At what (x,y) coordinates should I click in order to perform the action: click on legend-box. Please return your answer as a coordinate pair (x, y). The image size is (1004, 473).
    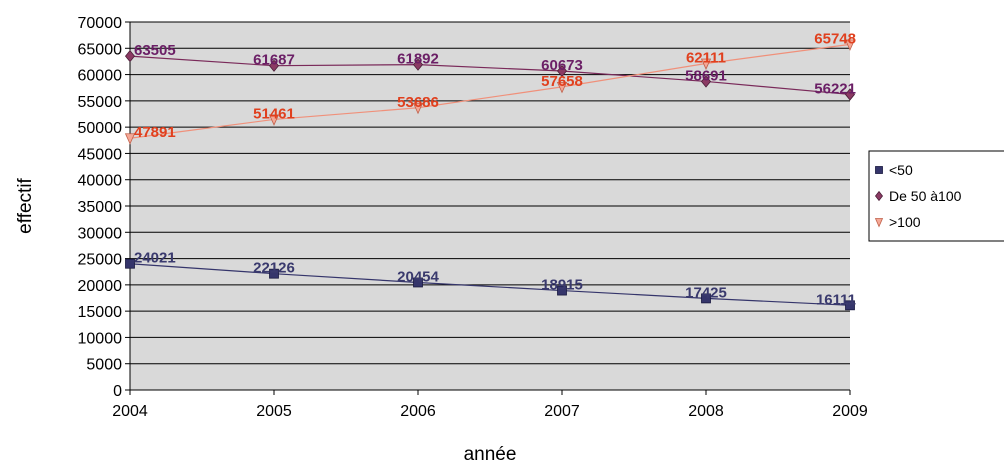
    Looking at the image, I should click on (936, 196).